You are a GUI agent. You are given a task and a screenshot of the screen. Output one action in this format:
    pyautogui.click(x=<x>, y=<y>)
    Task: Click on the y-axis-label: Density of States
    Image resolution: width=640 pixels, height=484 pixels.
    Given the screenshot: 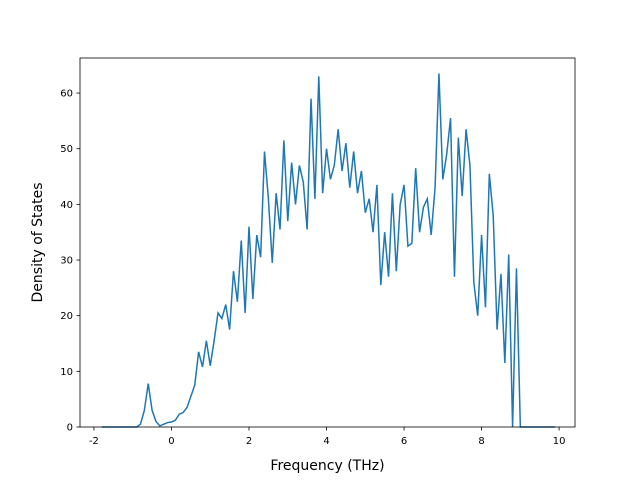 What is the action you would take?
    pyautogui.click(x=38, y=243)
    